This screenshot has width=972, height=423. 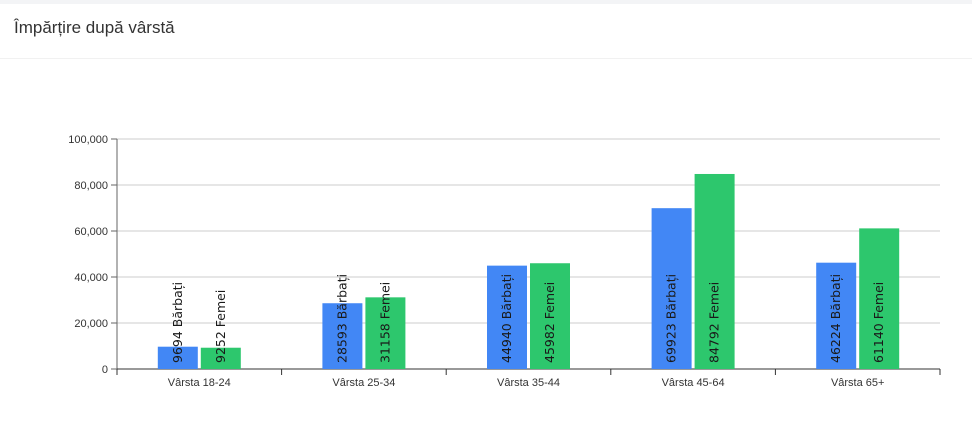 What do you see at coordinates (549, 322) in the screenshot?
I see `bar-label-women: 45982 Femei` at bounding box center [549, 322].